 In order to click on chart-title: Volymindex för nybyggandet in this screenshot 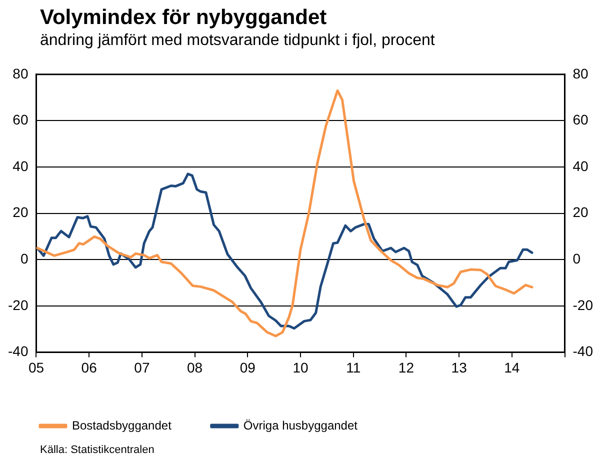, I will do `click(183, 18)`.